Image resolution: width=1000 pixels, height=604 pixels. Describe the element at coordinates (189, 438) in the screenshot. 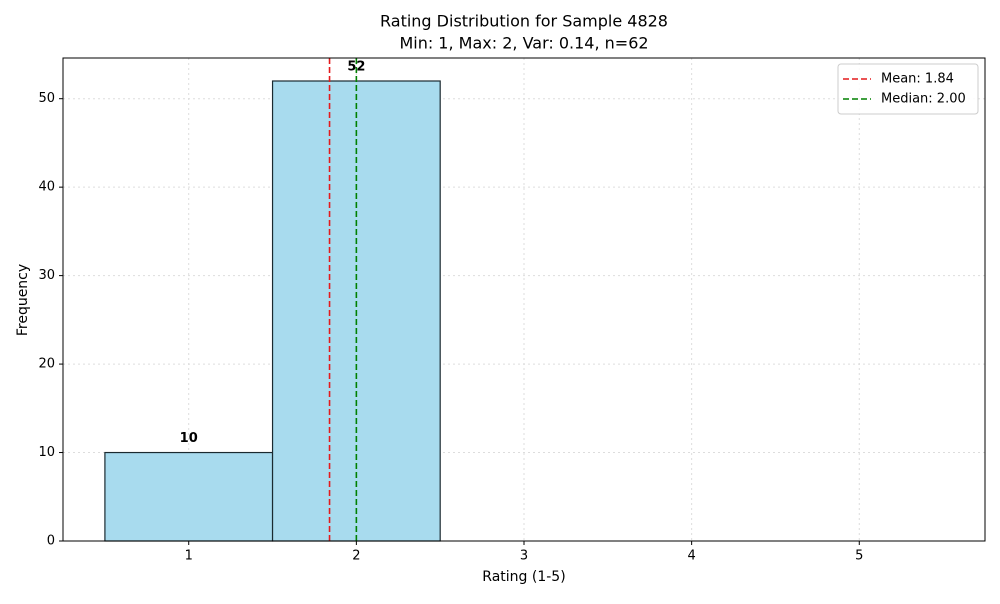

I see `value-label: 10` at that location.